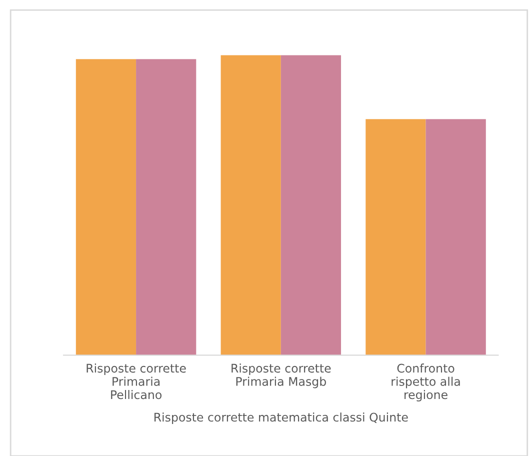 This screenshot has width=530, height=456. What do you see at coordinates (136, 382) in the screenshot?
I see `x-tick-label: Risposte corrette Primaria Pellicano` at bounding box center [136, 382].